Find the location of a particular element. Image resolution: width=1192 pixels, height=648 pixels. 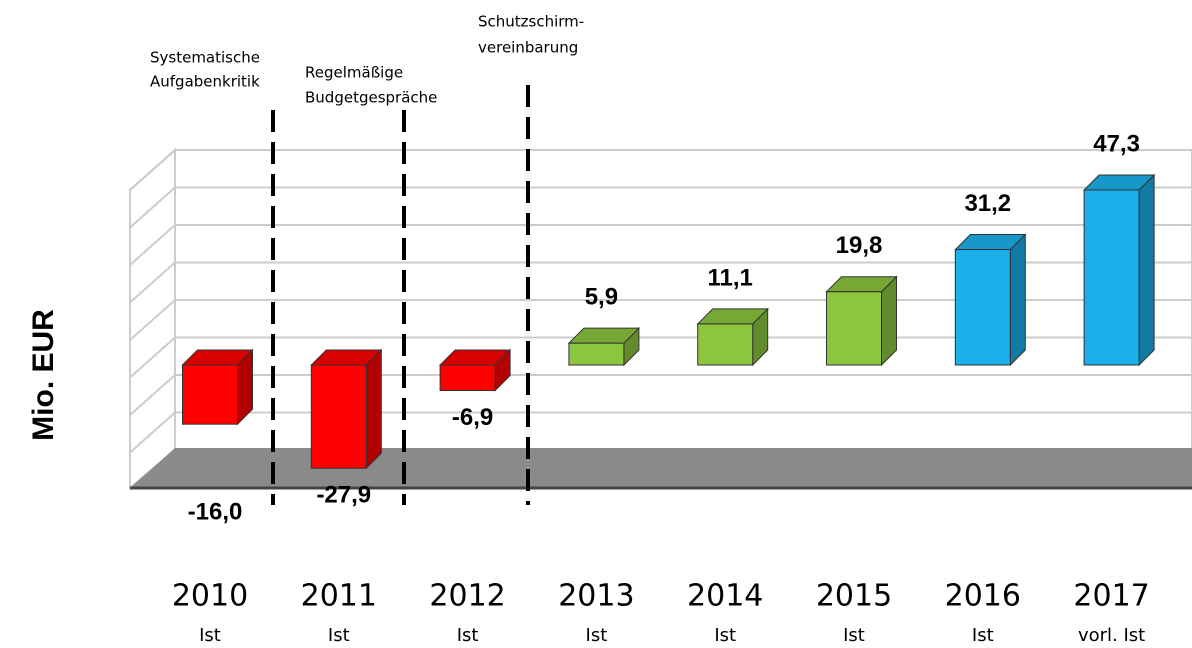

x-tick-sublabel: vorl. Ist is located at coordinates (1111, 635).